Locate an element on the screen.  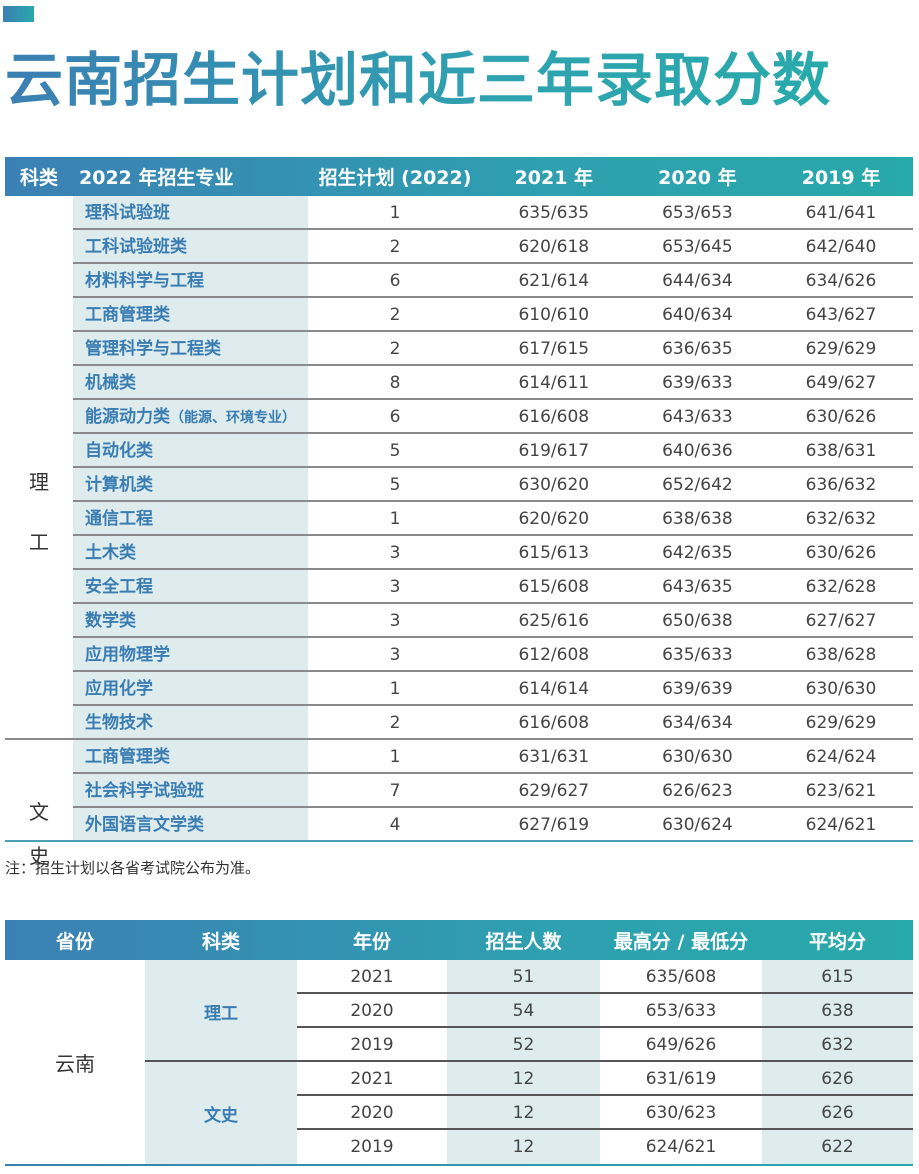
header-province: 省份 is located at coordinates (74, 941).